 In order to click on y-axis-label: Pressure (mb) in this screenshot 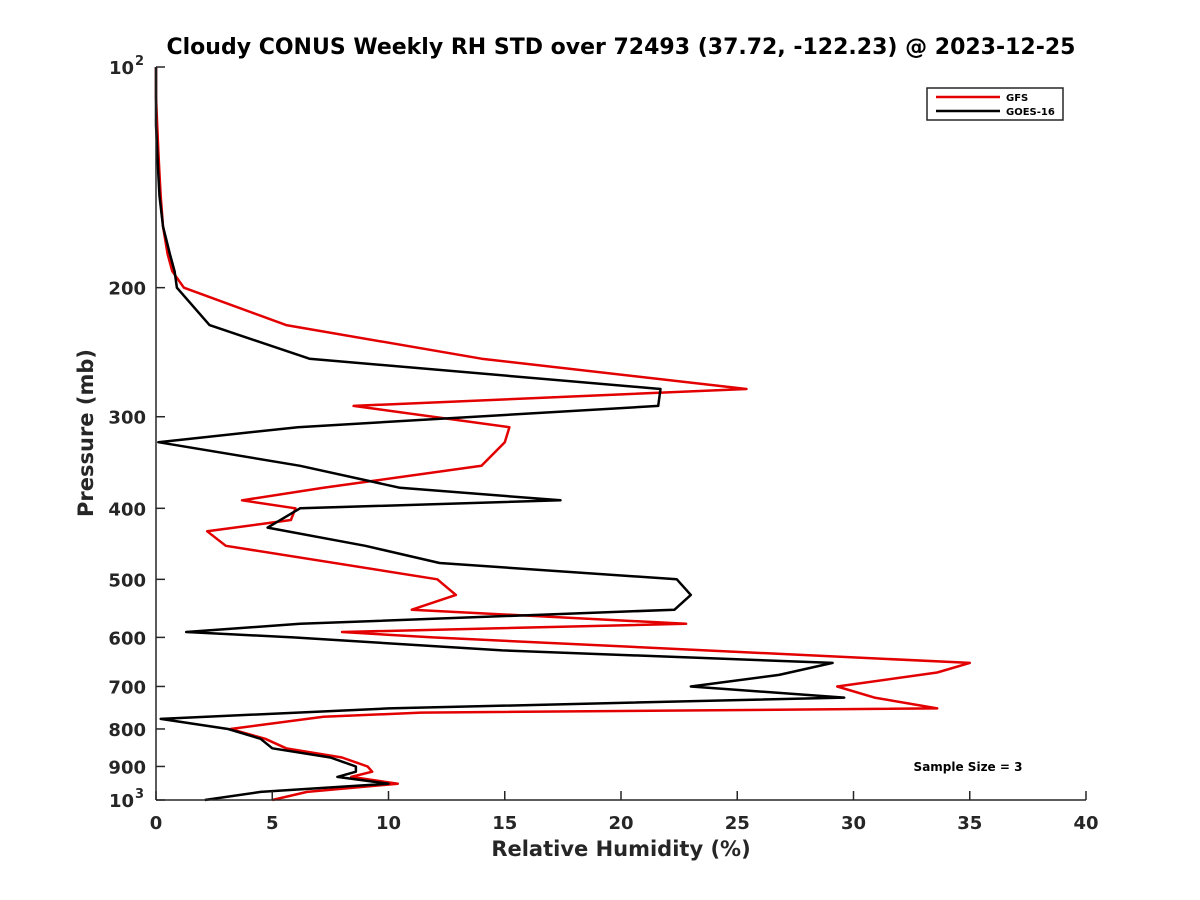, I will do `click(86, 433)`.